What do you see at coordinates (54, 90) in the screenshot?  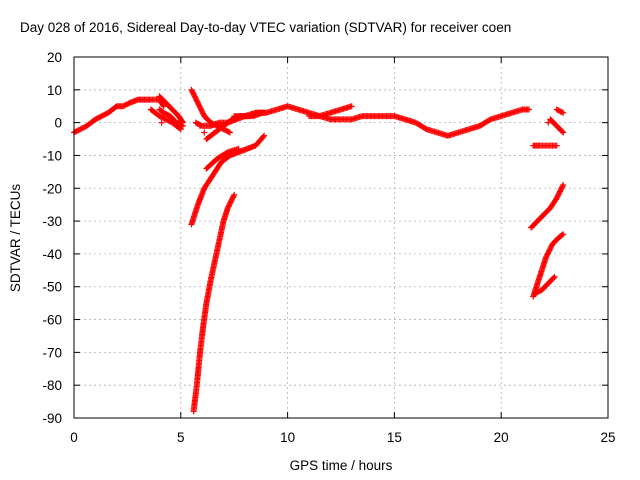 I see `y-tick-label: 10` at bounding box center [54, 90].